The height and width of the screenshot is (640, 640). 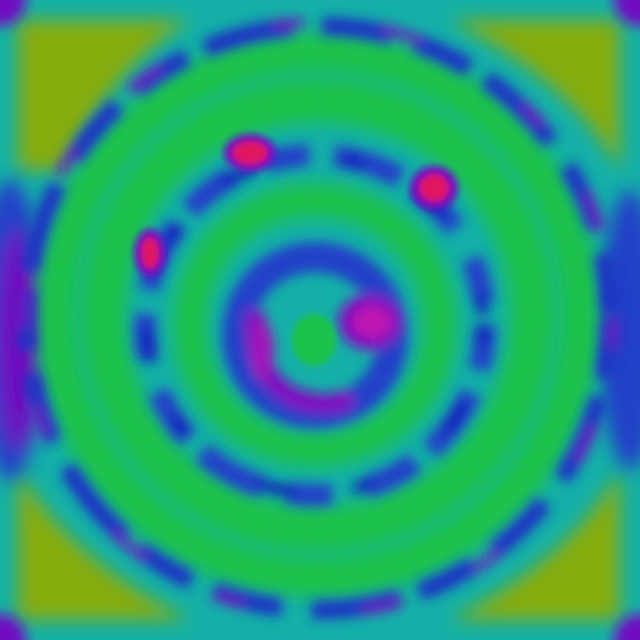 I want to click on hot-spots, so click(x=296, y=205).